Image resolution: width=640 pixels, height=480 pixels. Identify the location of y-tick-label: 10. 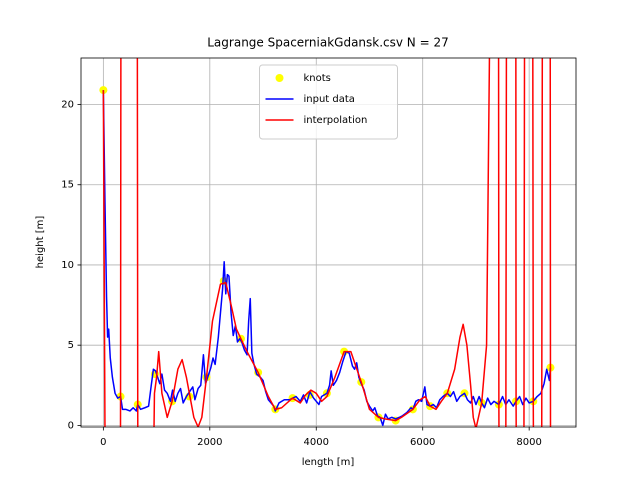
(67, 265).